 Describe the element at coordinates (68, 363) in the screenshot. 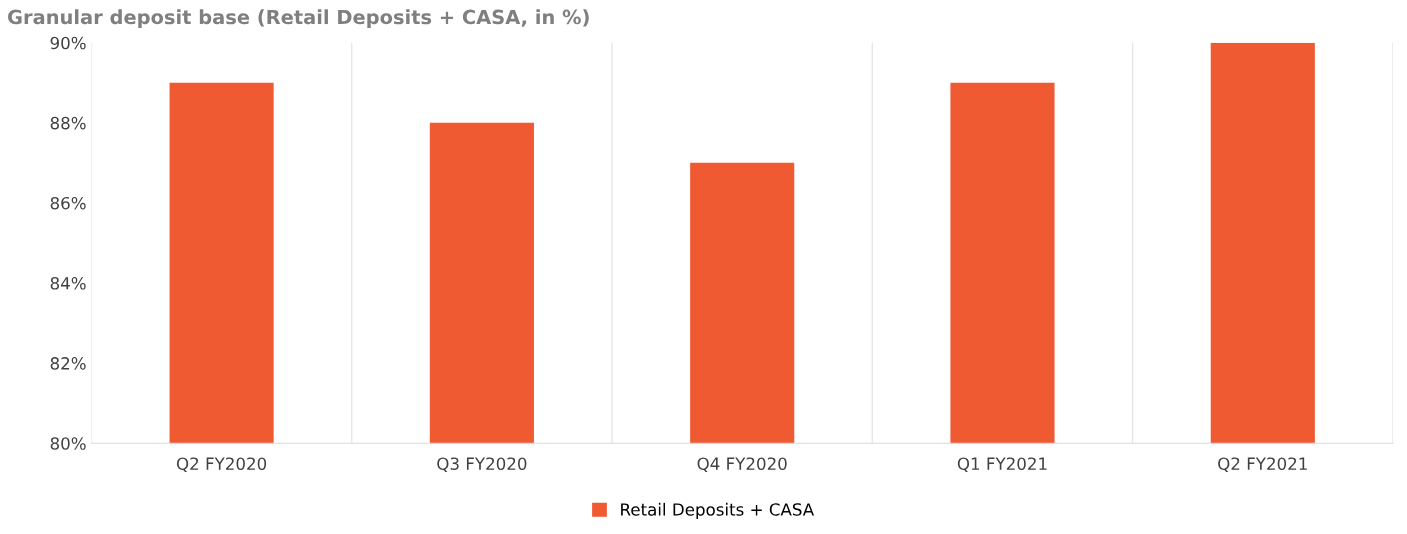

I see `y-tick-label: 82%` at that location.